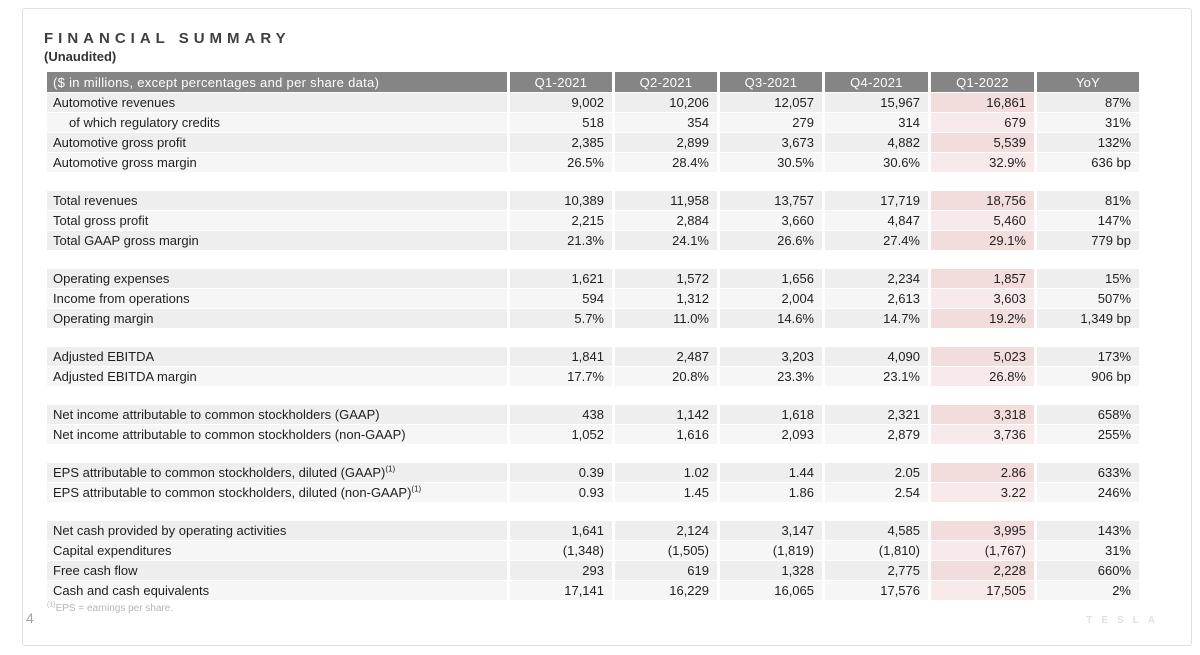 The width and height of the screenshot is (1200, 655). What do you see at coordinates (876, 200) in the screenshot?
I see `value-cell: 17,719` at bounding box center [876, 200].